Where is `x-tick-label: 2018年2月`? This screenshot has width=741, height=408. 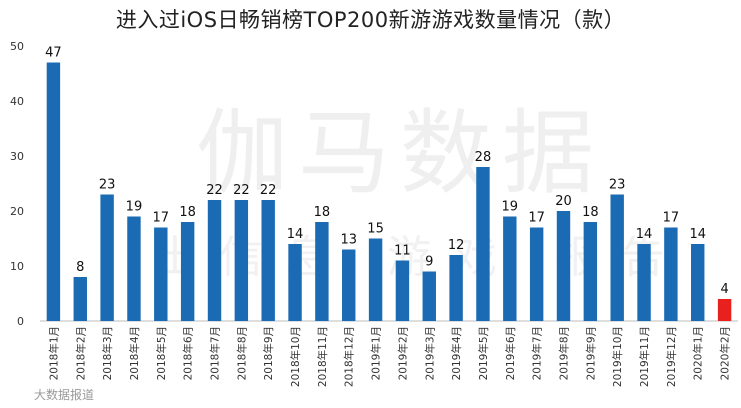 x-tick-label: 2018年2月 is located at coordinates (80, 353).